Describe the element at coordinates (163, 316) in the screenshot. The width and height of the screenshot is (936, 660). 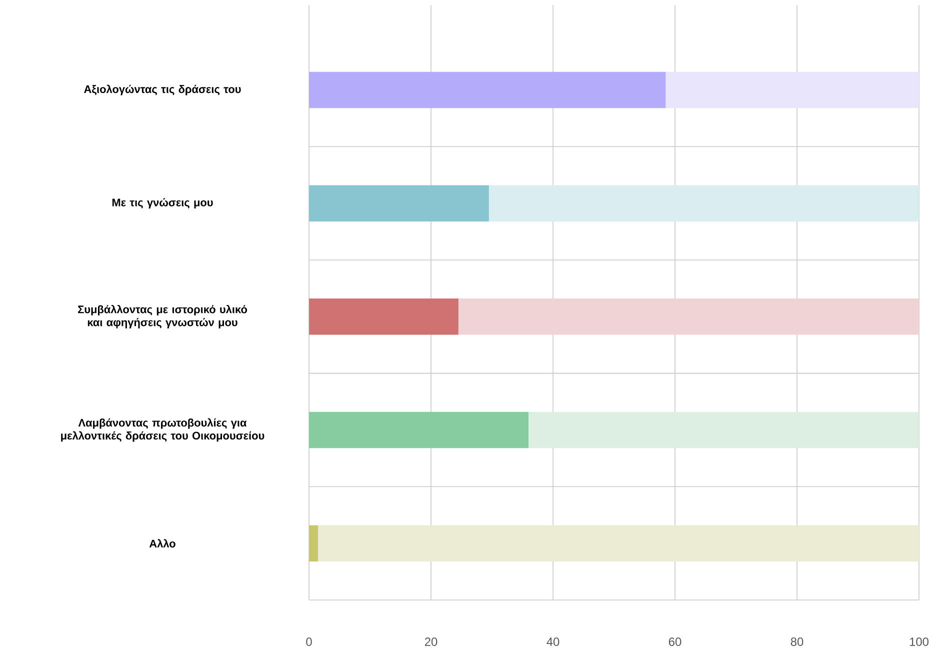
I see `y-tick-label: Συμβάλλοντας με ιστορικό υλικό και αφηγήσεις γνωστών μου` at that location.